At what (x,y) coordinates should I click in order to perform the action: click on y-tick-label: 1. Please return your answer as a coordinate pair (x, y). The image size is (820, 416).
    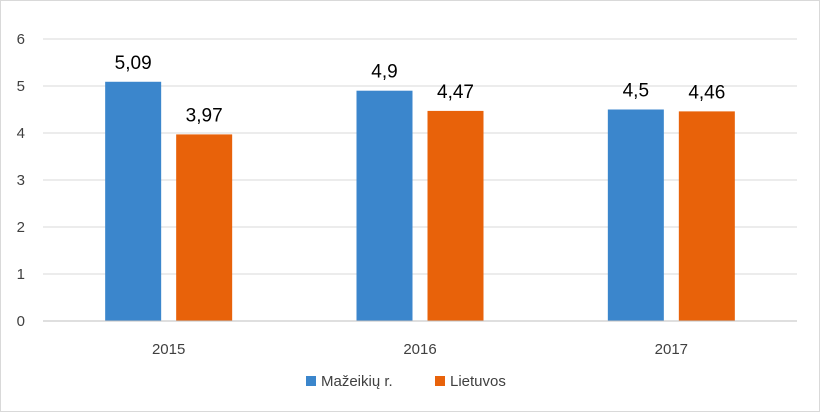
    Looking at the image, I should click on (21, 274).